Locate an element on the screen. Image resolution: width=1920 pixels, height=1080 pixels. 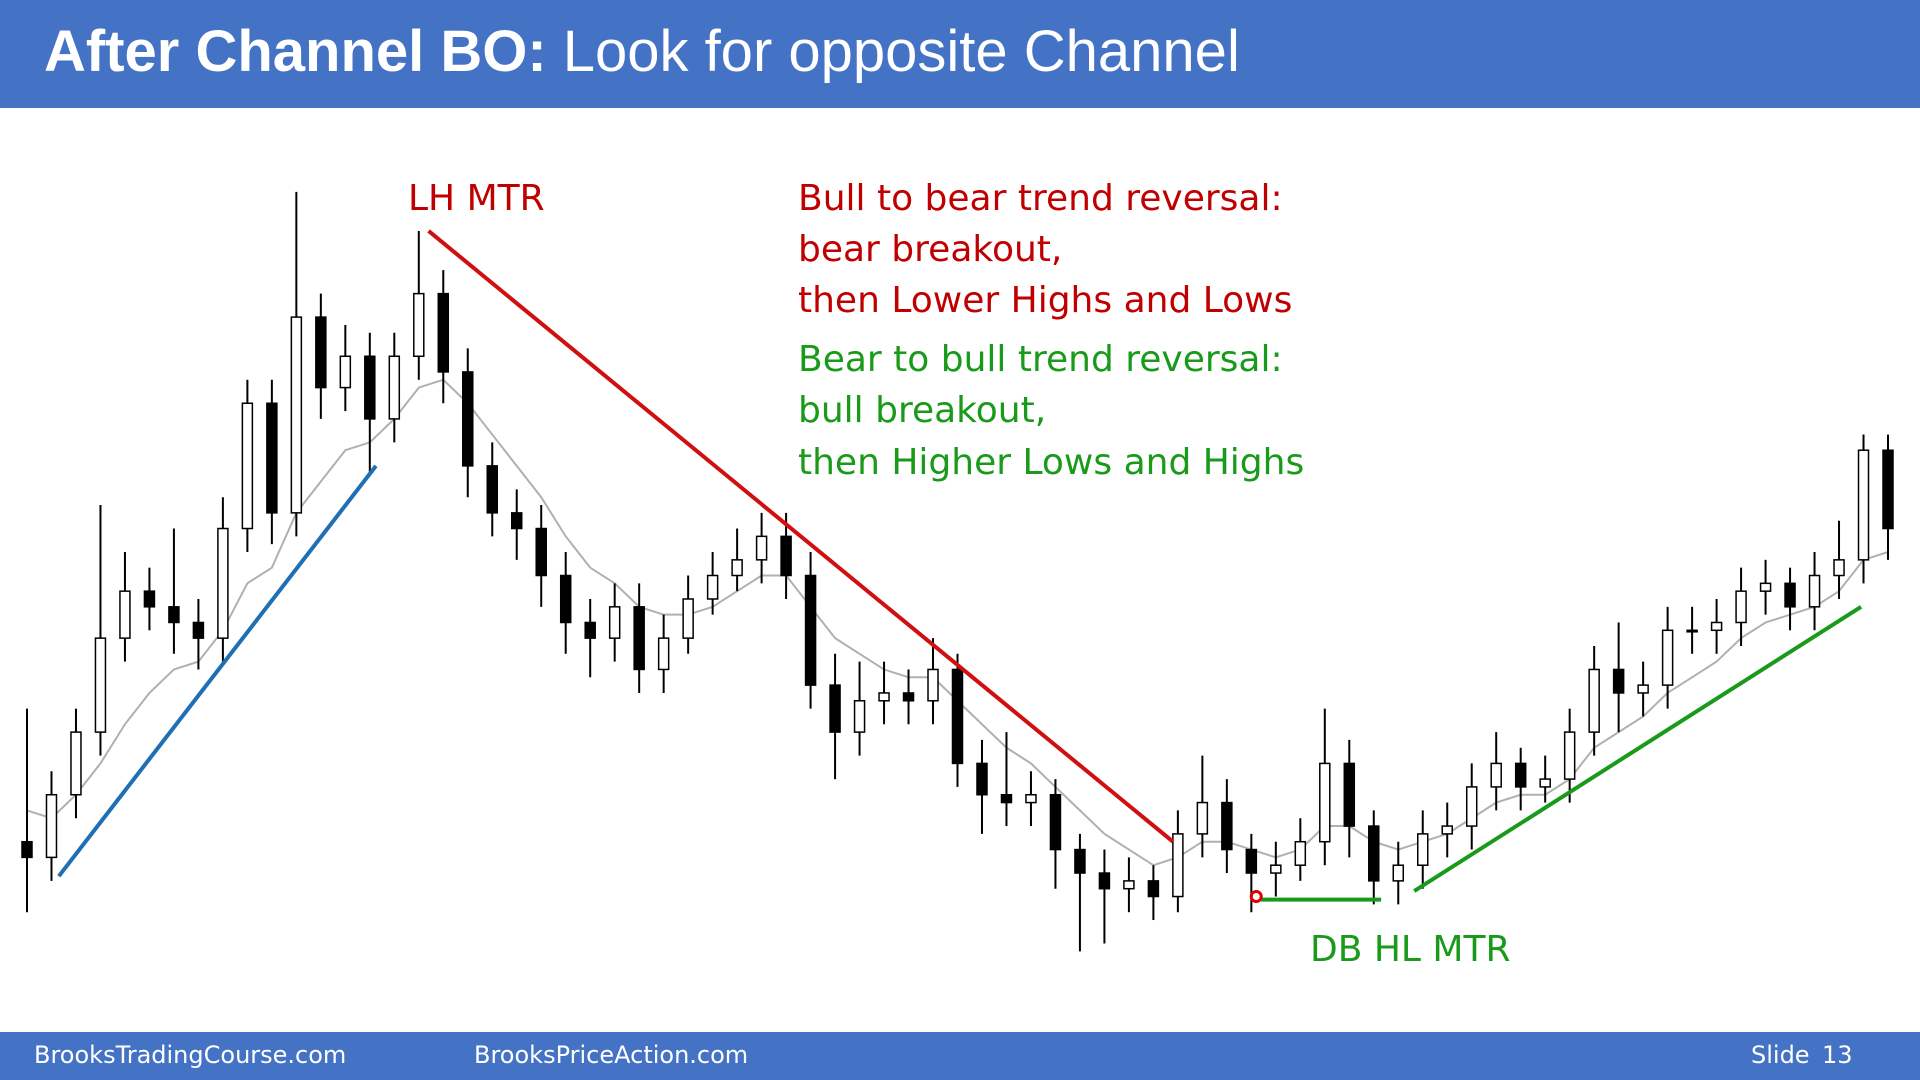
annotation: then Lower Highs and Lows is located at coordinates (1045, 300).